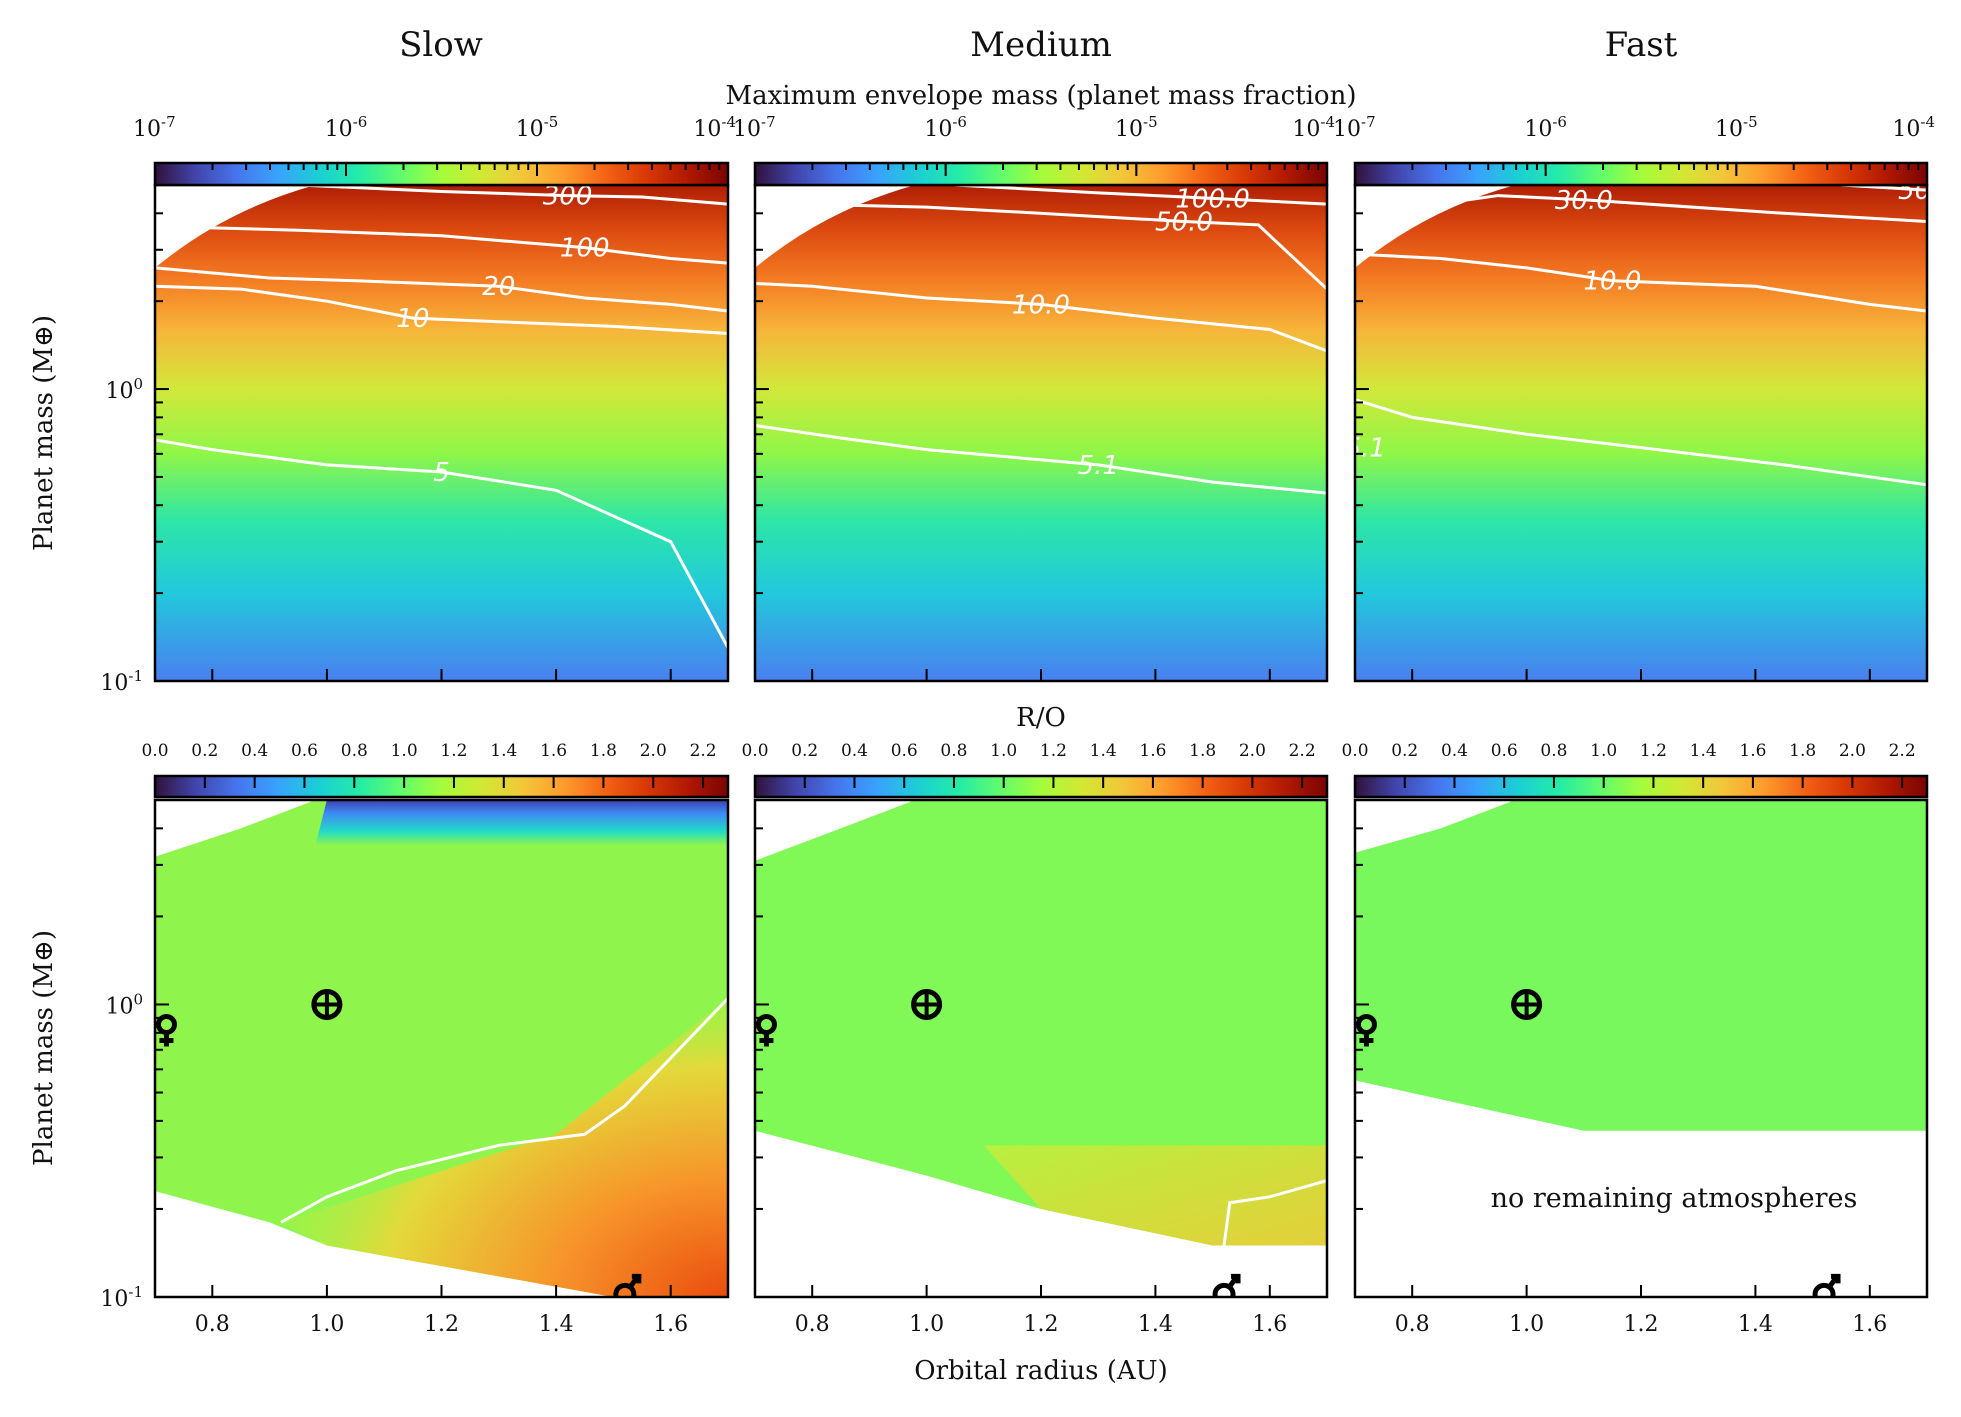 Image resolution: width=1961 pixels, height=1417 pixels. I want to click on contour-label: 10, so click(412, 319).